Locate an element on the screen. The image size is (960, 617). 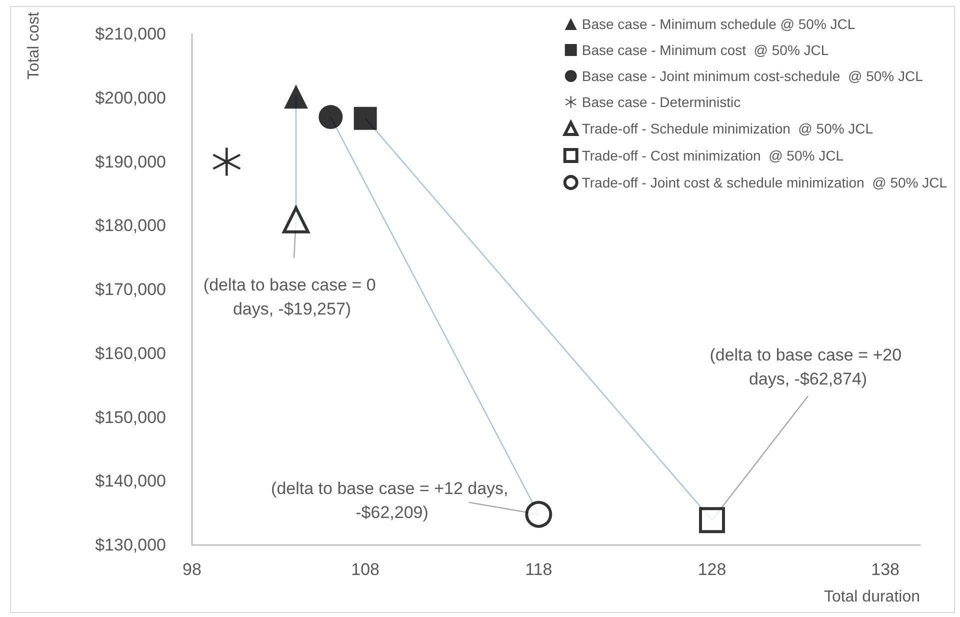
x-tick-label: 118 is located at coordinates (538, 569).